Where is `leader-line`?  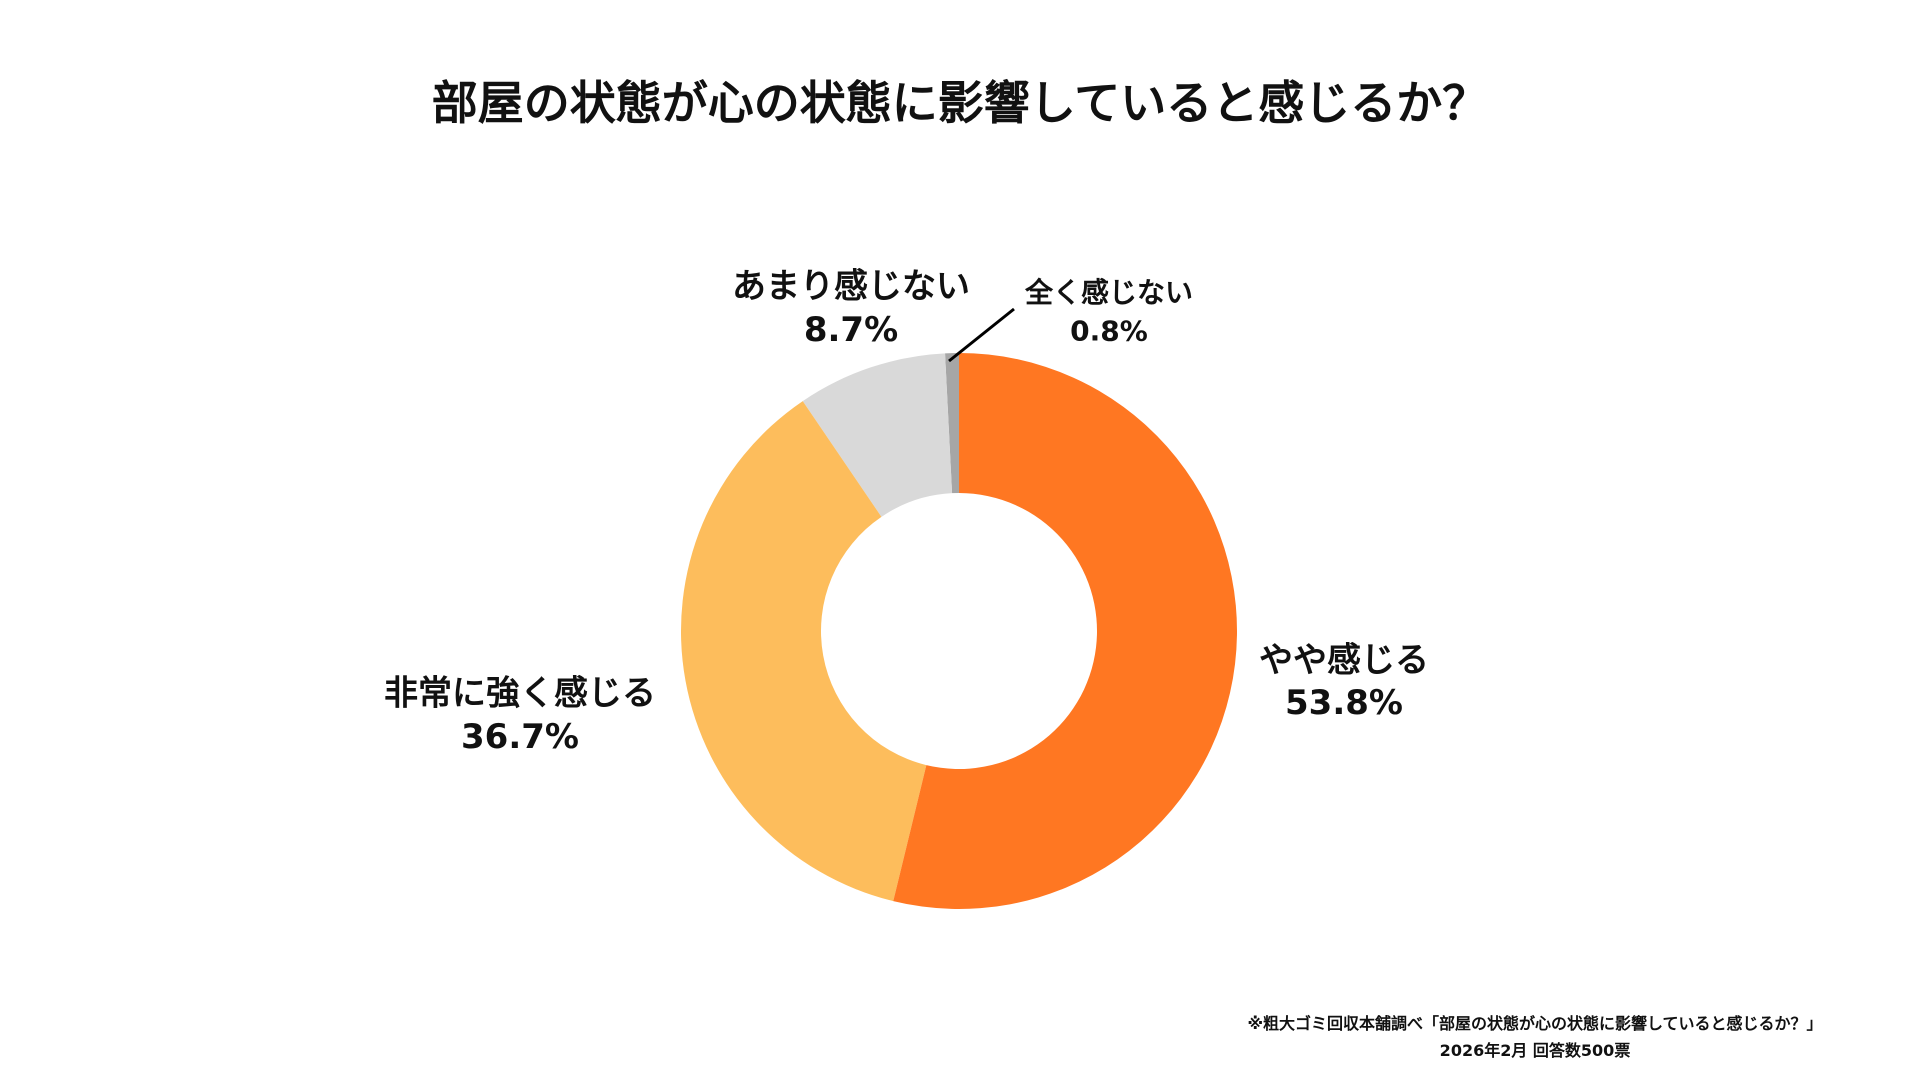 leader-line is located at coordinates (981, 335).